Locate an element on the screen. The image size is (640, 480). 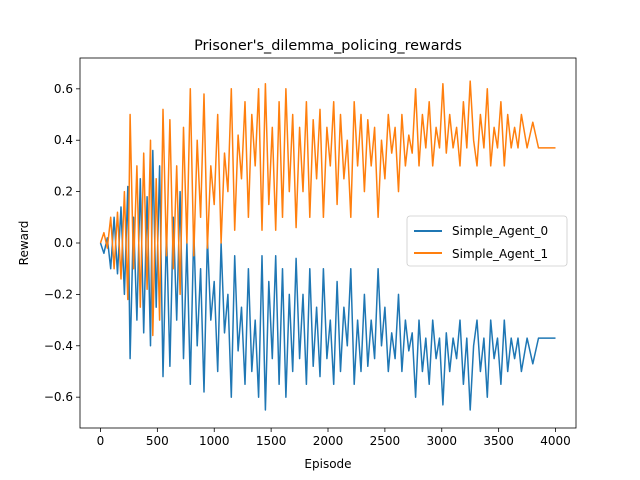
legend: Simple_Agent_0 Simple_Agent_1 is located at coordinates (487, 241).